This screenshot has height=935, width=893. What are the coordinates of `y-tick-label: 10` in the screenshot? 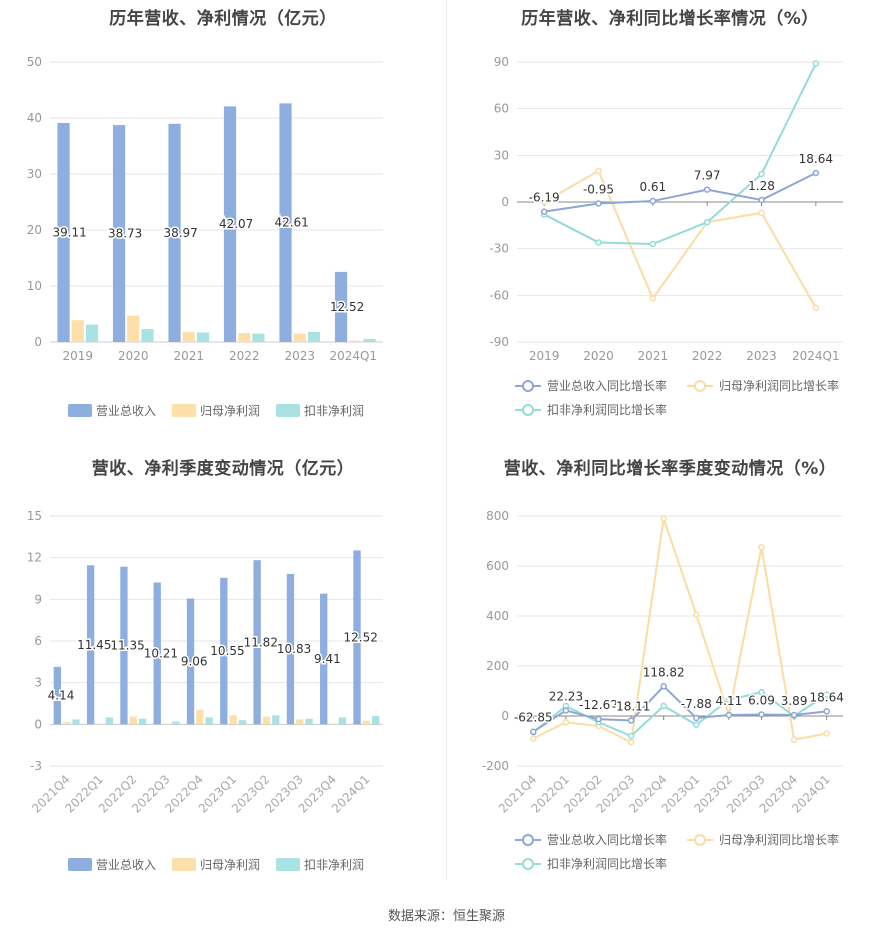 It's located at (34, 286).